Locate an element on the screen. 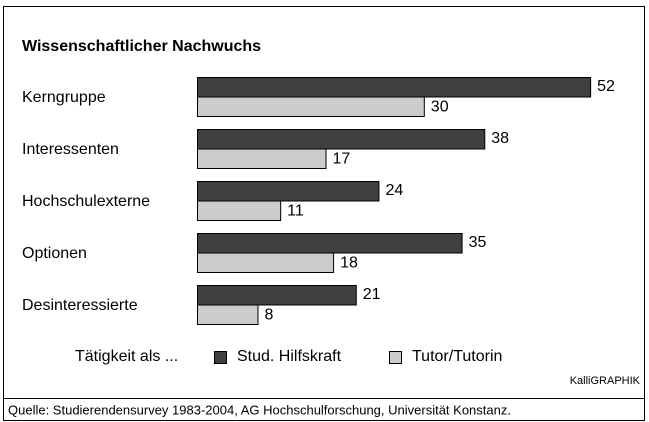  value-label: 8 is located at coordinates (268, 315).